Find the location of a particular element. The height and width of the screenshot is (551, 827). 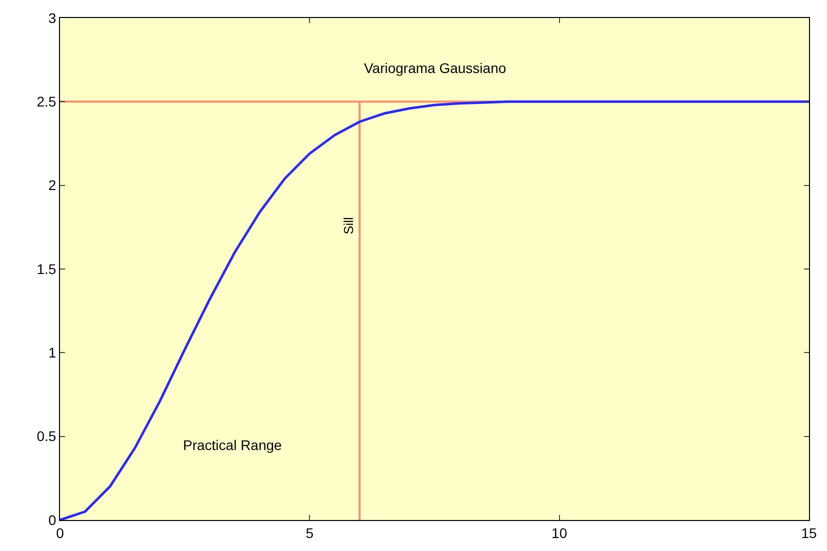

annotation: Variograma Gaussiano is located at coordinates (435, 68).